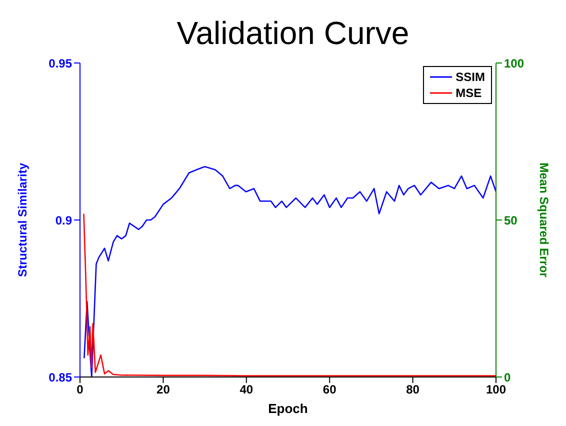 The height and width of the screenshot is (426, 566). I want to click on x-tick-label: 100, so click(496, 389).